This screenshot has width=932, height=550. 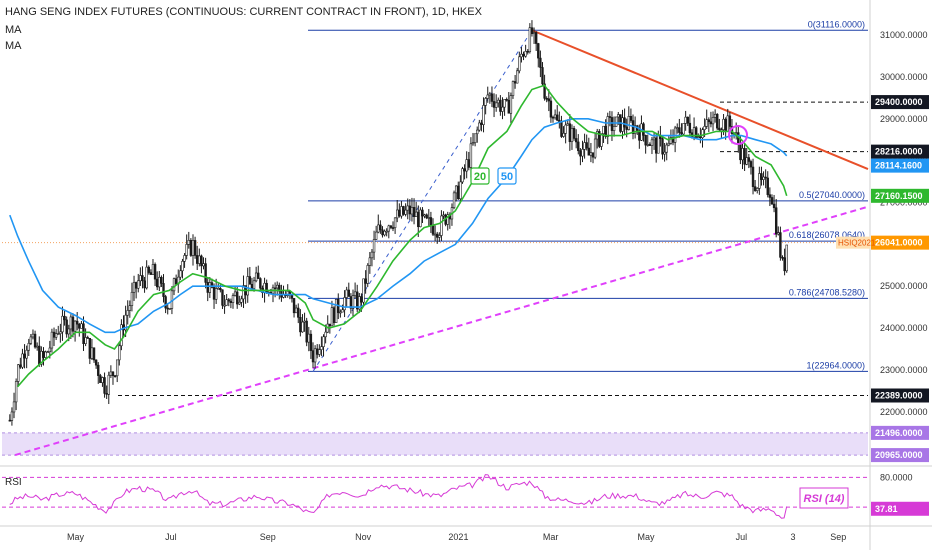 I want to click on price-axis-tick-label: 31000.0000, so click(x=904, y=35).